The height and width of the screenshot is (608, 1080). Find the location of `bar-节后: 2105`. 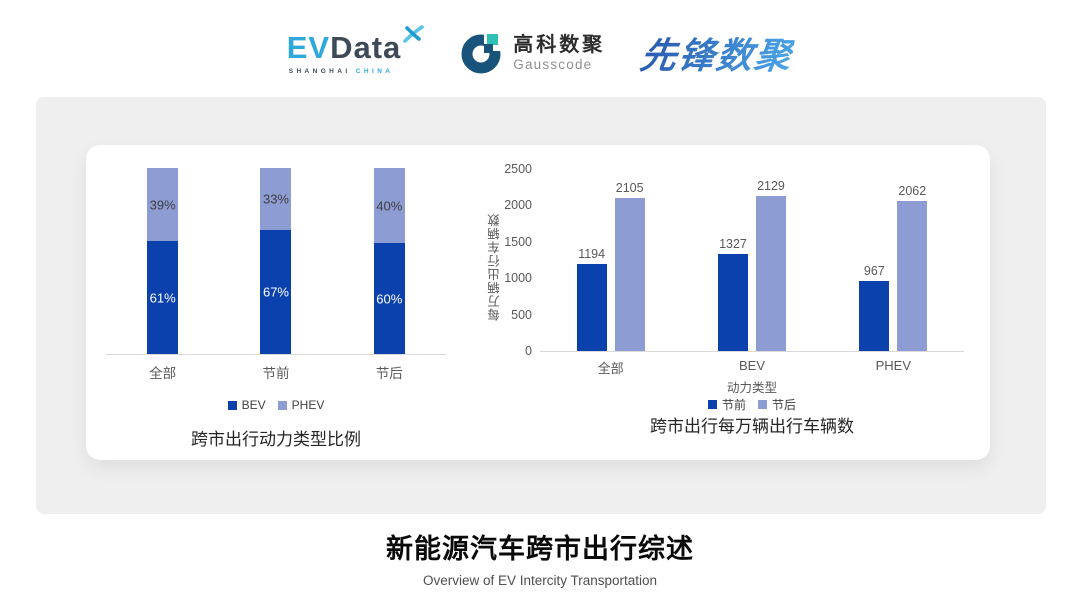

bar-节后: 2105 is located at coordinates (629, 266).